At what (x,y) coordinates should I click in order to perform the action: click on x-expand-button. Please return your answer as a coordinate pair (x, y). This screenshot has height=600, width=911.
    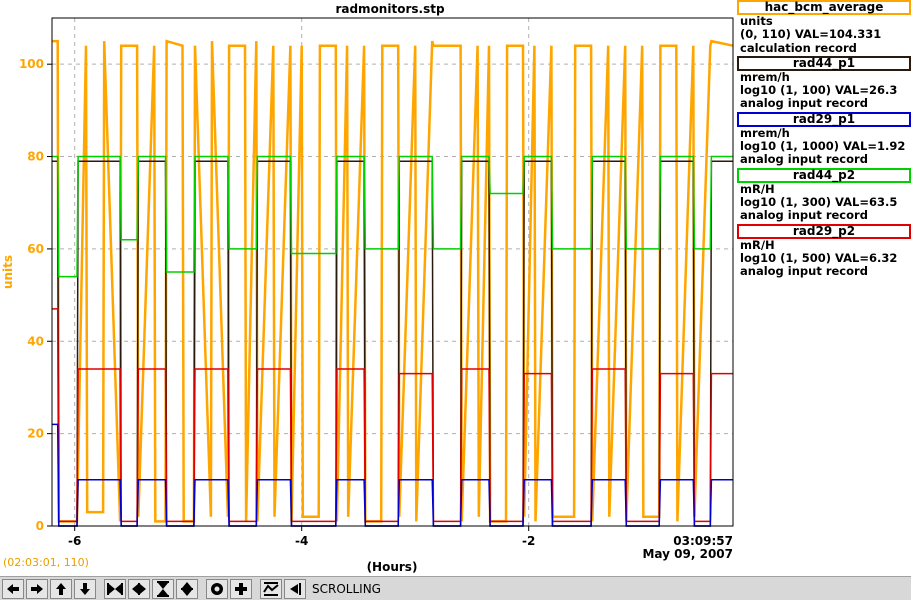
    Looking at the image, I should click on (139, 588).